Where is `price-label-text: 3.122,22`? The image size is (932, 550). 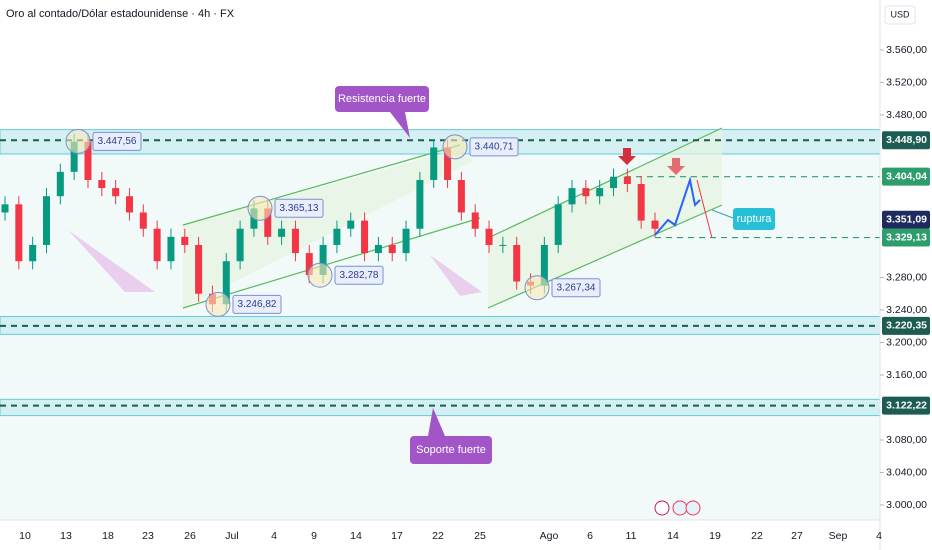
price-label-text: 3.122,22 is located at coordinates (906, 405).